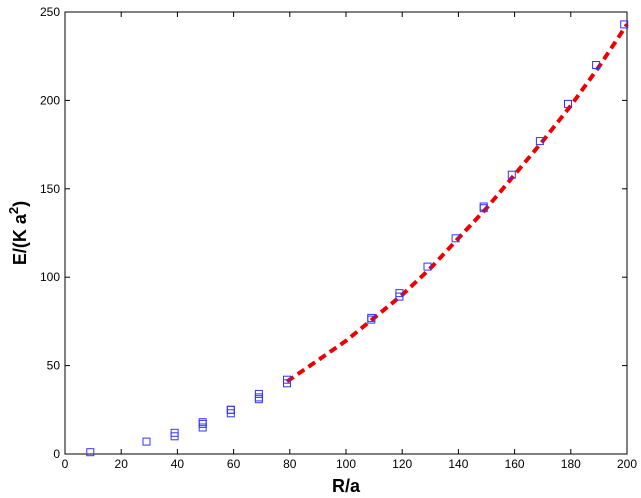  What do you see at coordinates (346, 486) in the screenshot?
I see `x-axis-label: R/a` at bounding box center [346, 486].